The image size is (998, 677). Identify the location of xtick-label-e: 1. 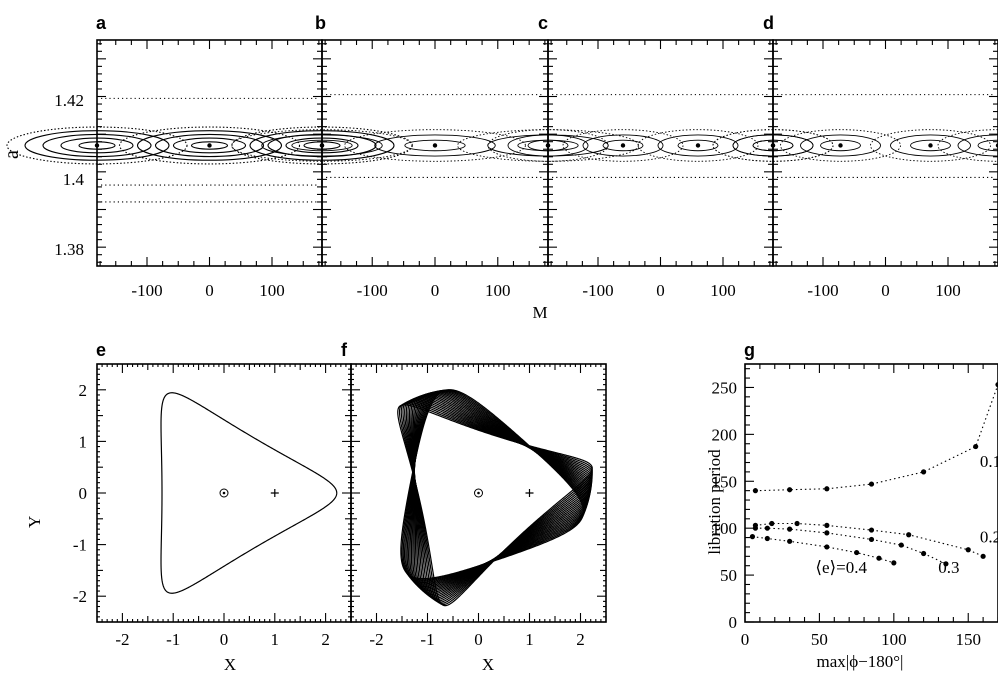
(275, 639).